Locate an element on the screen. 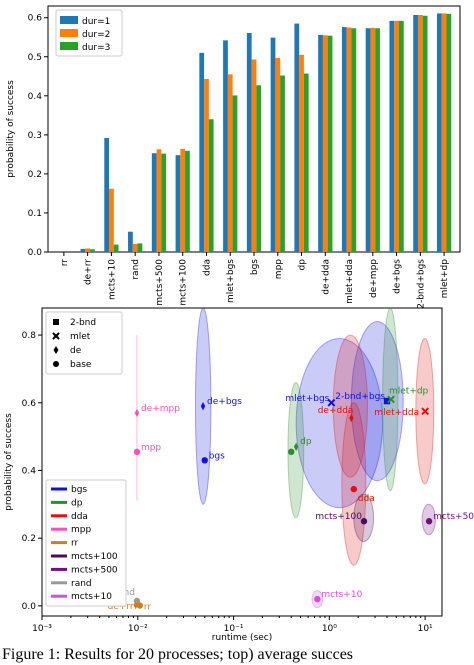 This screenshot has height=665, width=474. bar-category-label: dda is located at coordinates (207, 267).